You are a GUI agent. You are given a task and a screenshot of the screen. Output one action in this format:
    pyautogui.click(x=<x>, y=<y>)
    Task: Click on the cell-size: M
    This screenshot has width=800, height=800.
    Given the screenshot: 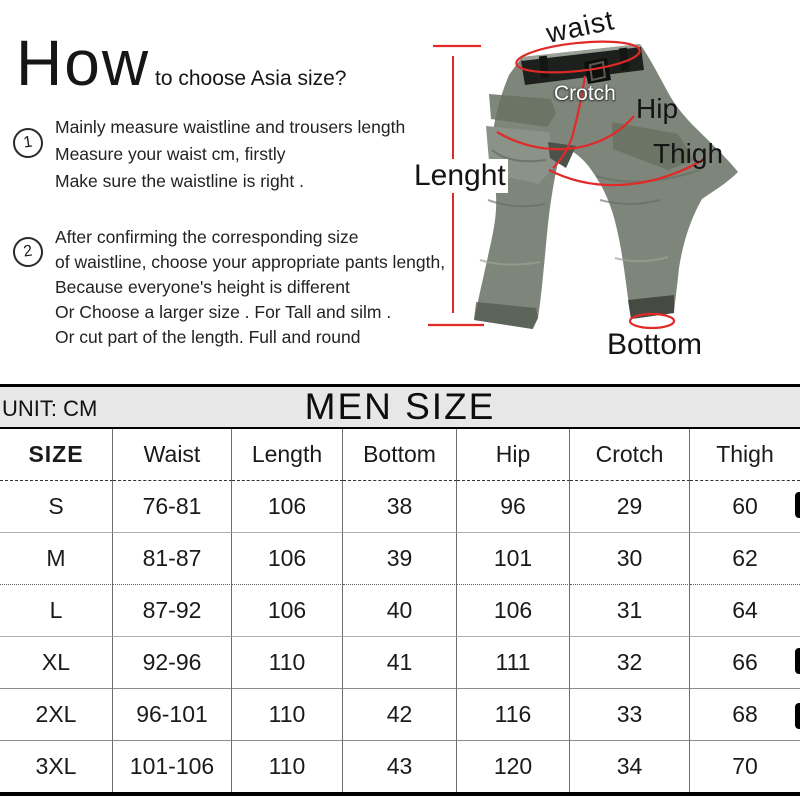 What is the action you would take?
    pyautogui.click(x=56, y=559)
    